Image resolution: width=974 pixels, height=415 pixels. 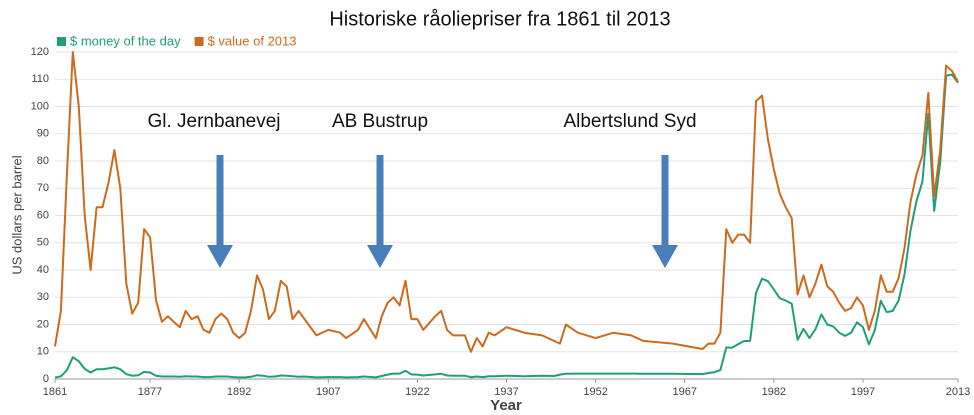 What do you see at coordinates (328, 392) in the screenshot?
I see `x-tick-label: 1907` at bounding box center [328, 392].